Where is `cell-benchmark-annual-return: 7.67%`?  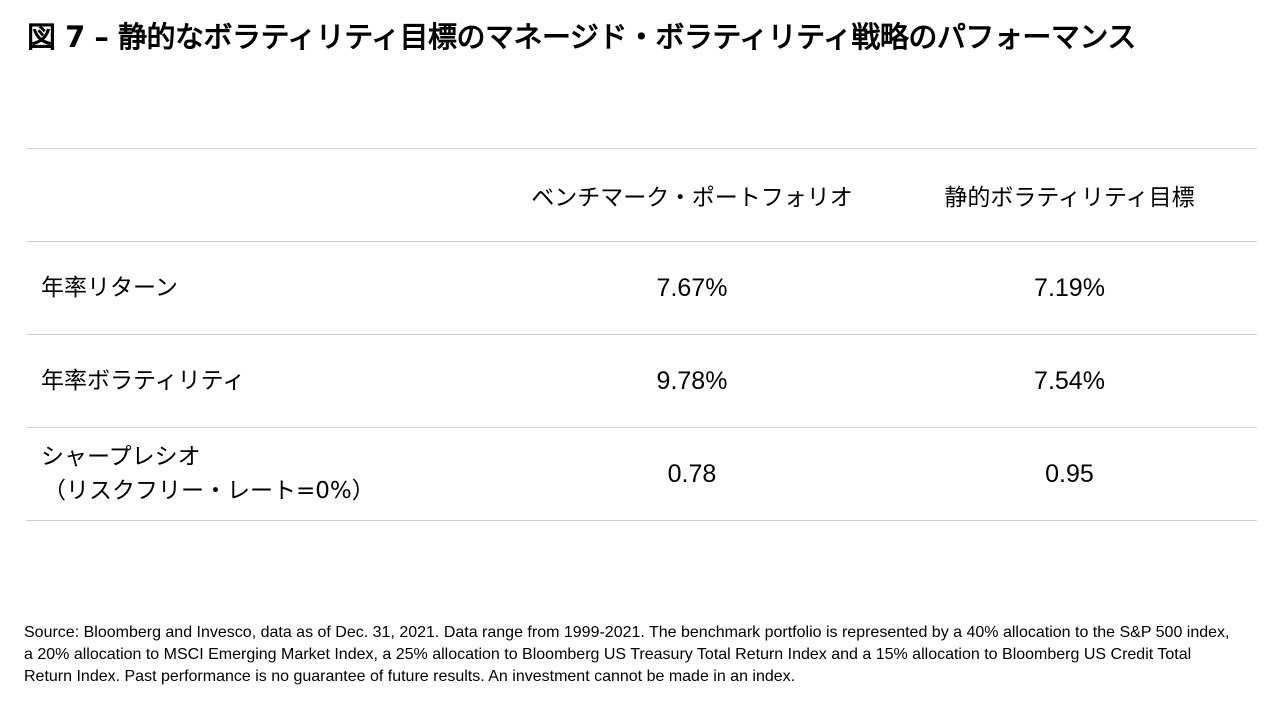
cell-benchmark-annual-return: 7.67% is located at coordinates (692, 288).